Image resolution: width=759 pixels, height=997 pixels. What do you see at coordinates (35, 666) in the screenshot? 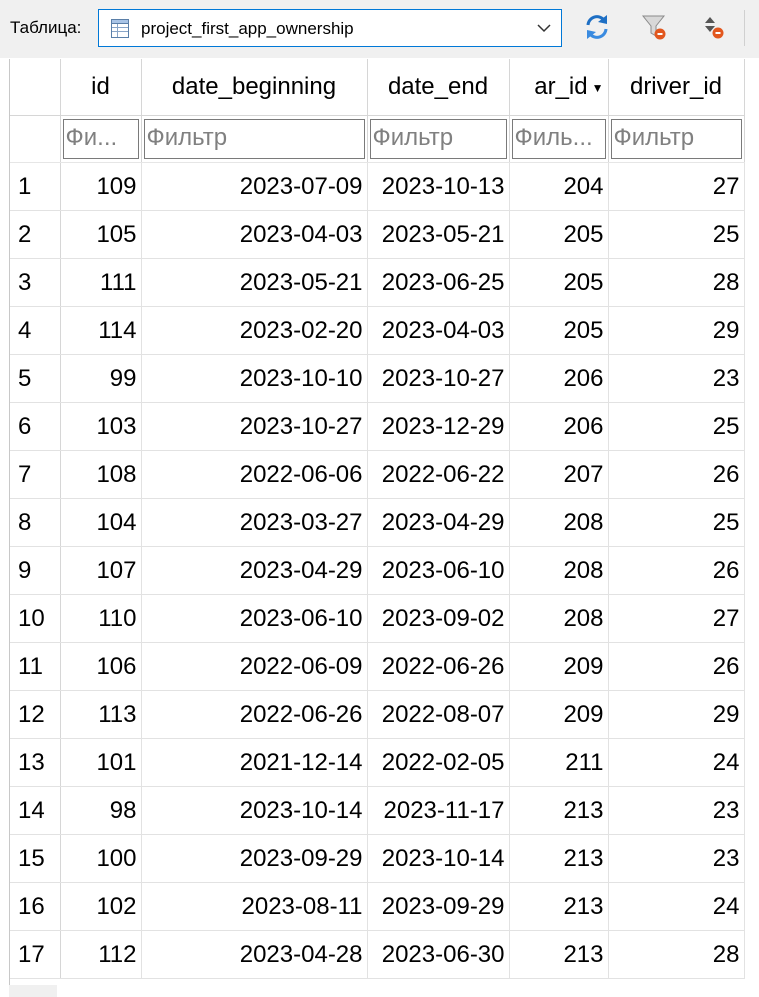
I see `row-number: 11` at bounding box center [35, 666].